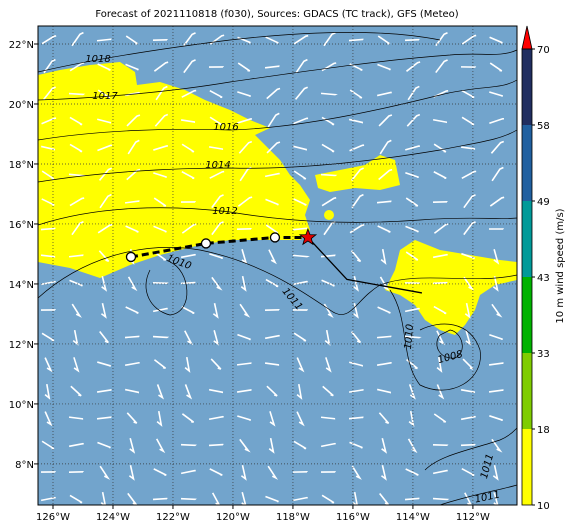  What do you see at coordinates (21, 345) in the screenshot?
I see `y-tick-label: 12°N` at bounding box center [21, 345].